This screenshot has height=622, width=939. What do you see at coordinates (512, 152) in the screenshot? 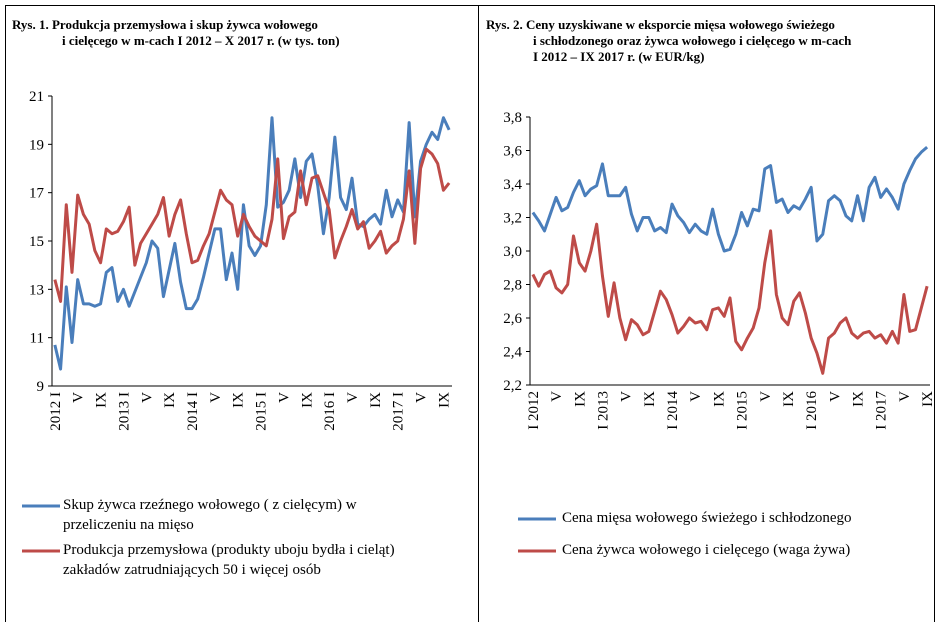
I see `y-tick-label: 3,6` at bounding box center [512, 152].